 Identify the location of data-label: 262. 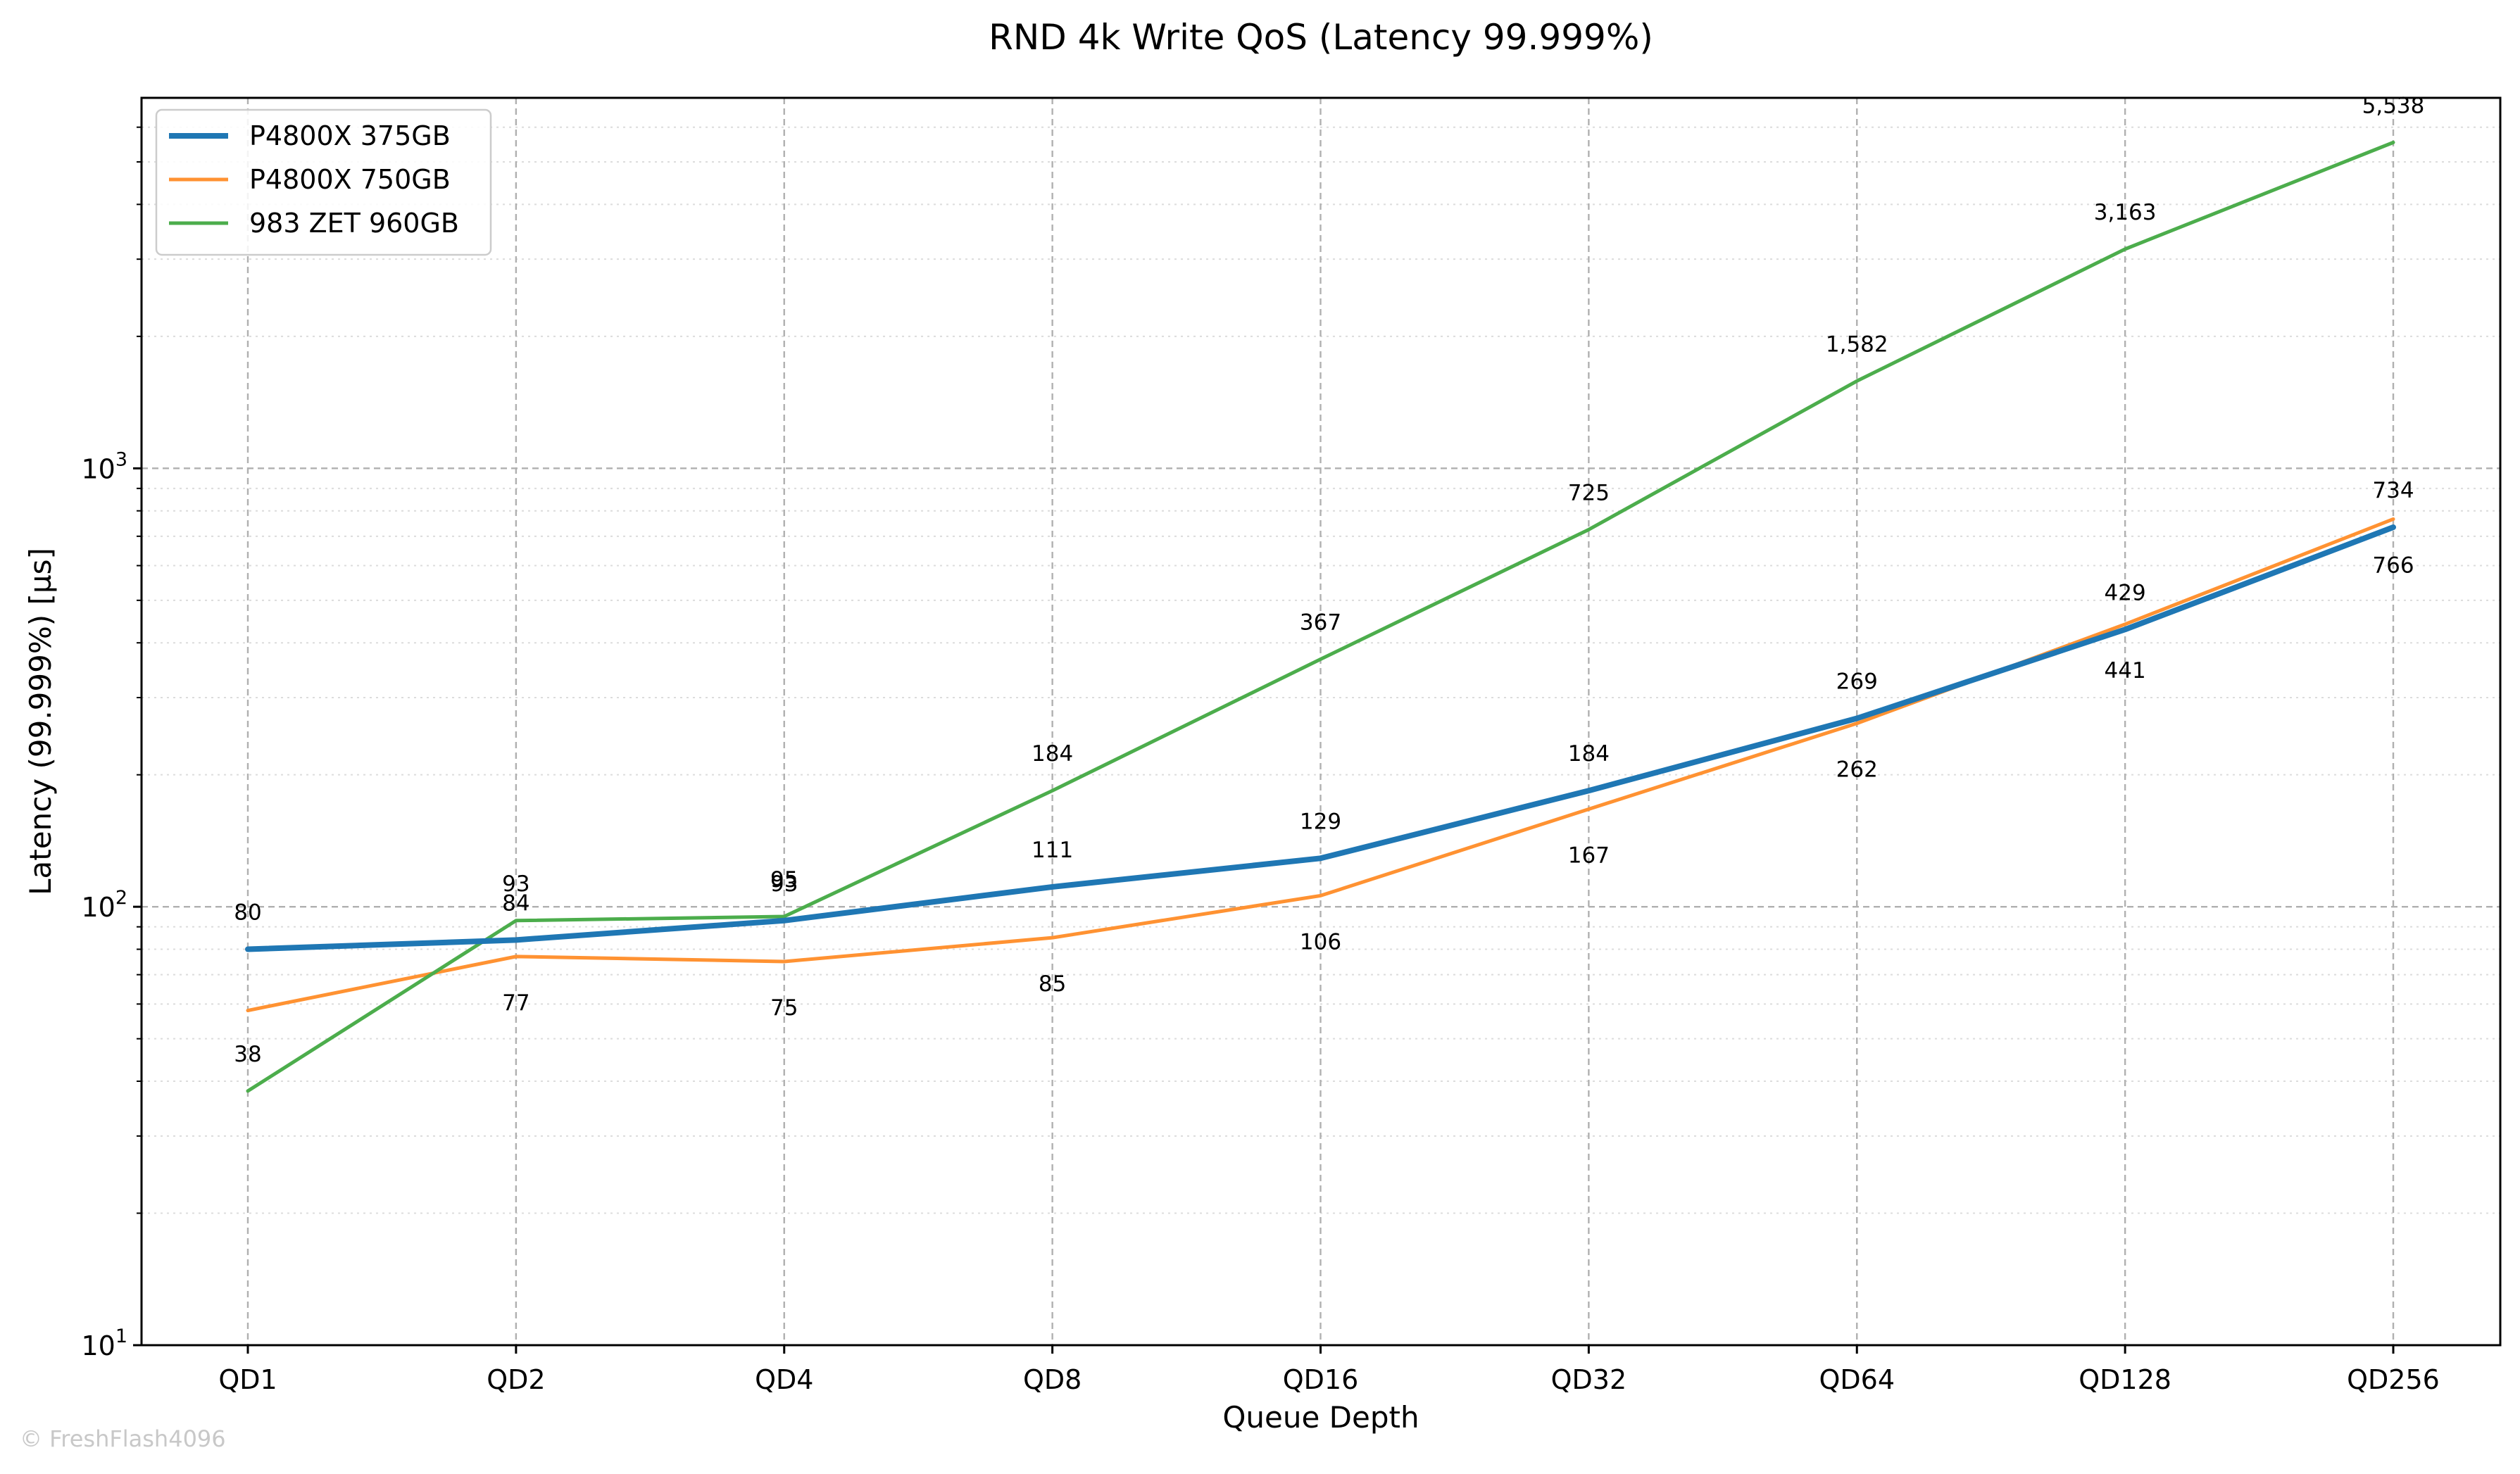
(1857, 770).